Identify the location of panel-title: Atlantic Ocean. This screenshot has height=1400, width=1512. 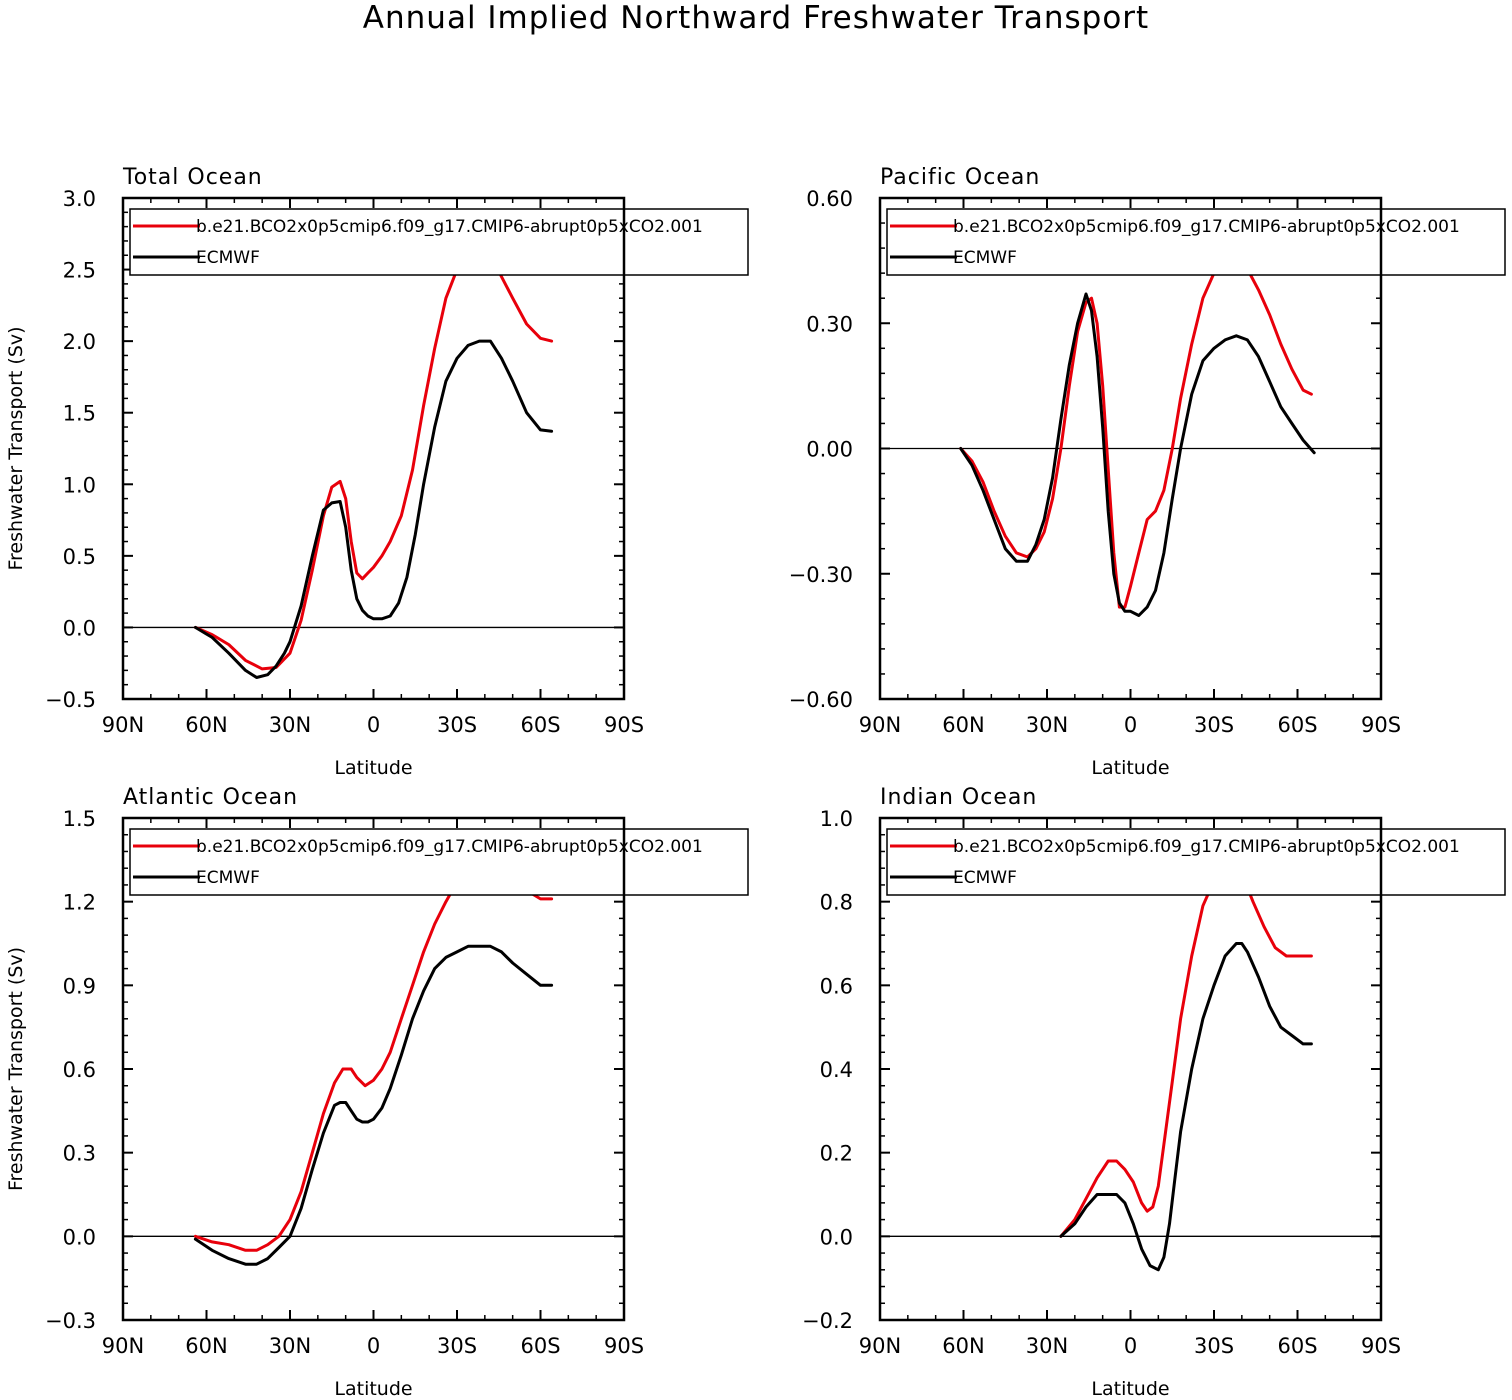
(210, 797).